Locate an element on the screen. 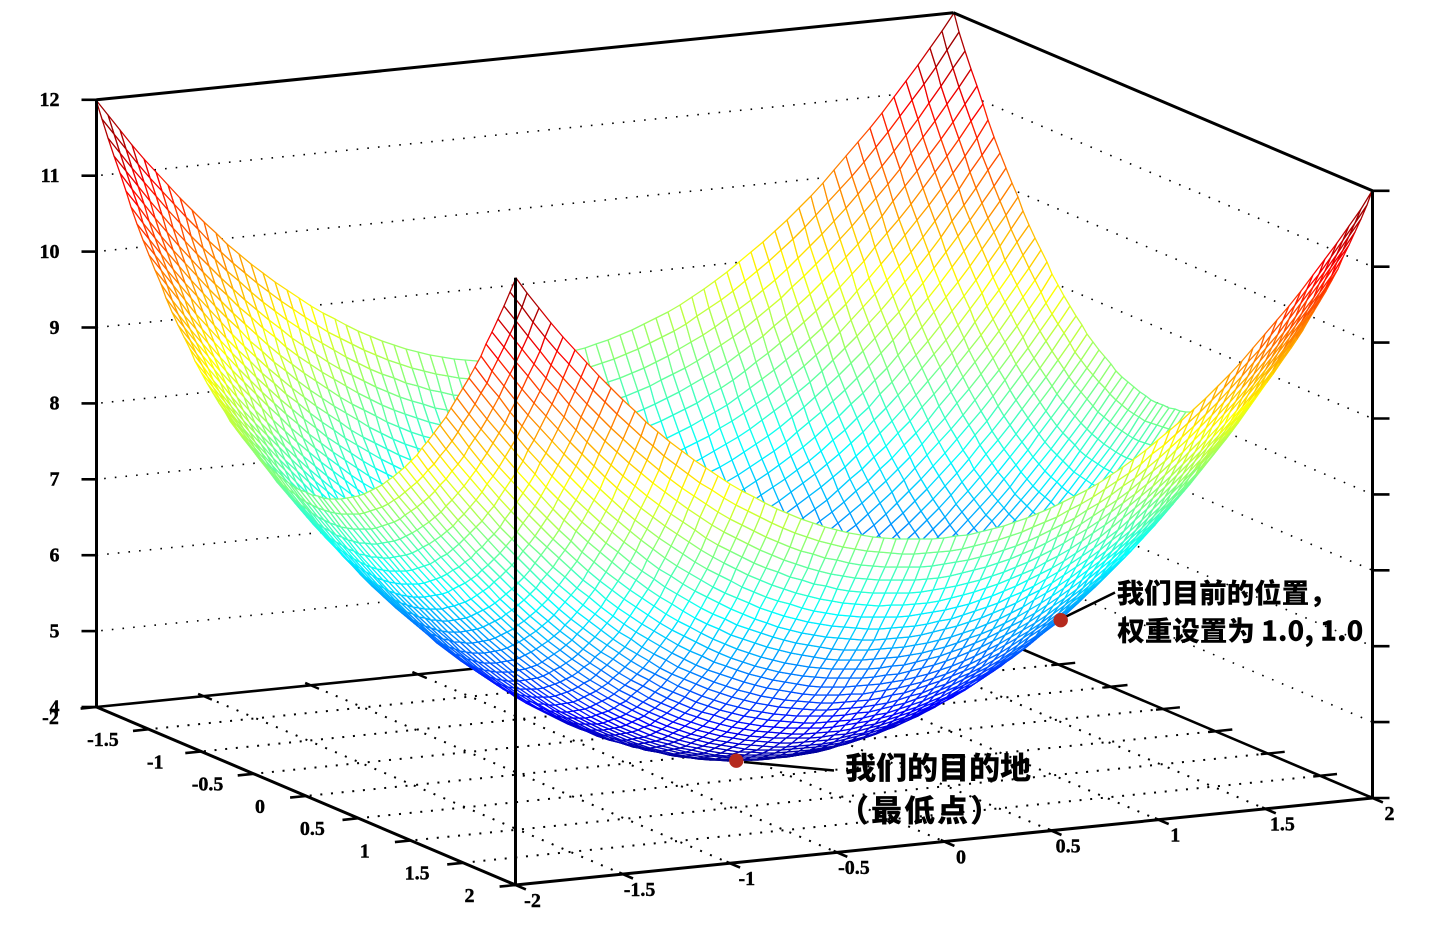 The height and width of the screenshot is (946, 1432). svg-text: 10 is located at coordinates (50, 252).